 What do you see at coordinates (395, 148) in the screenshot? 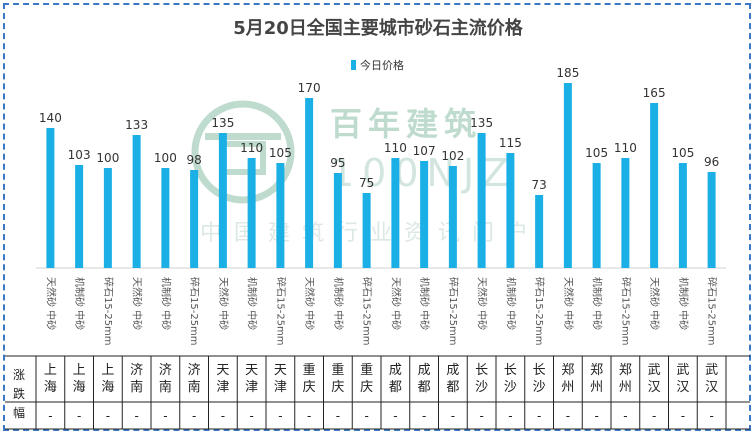
I see `bar-value-label: 110` at bounding box center [395, 148].